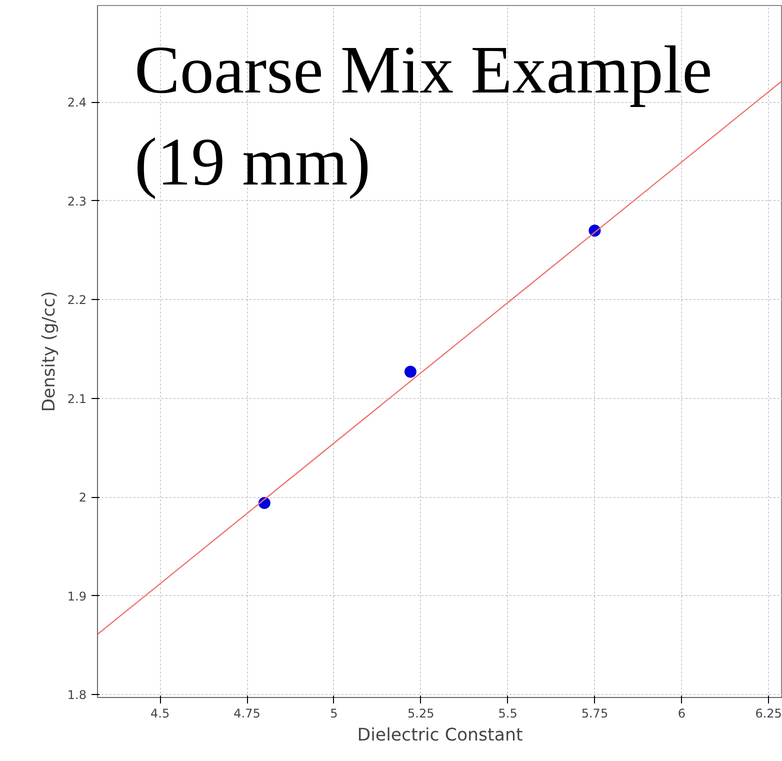 The width and height of the screenshot is (782, 761). Describe the element at coordinates (410, 372) in the screenshot. I see `point` at that location.